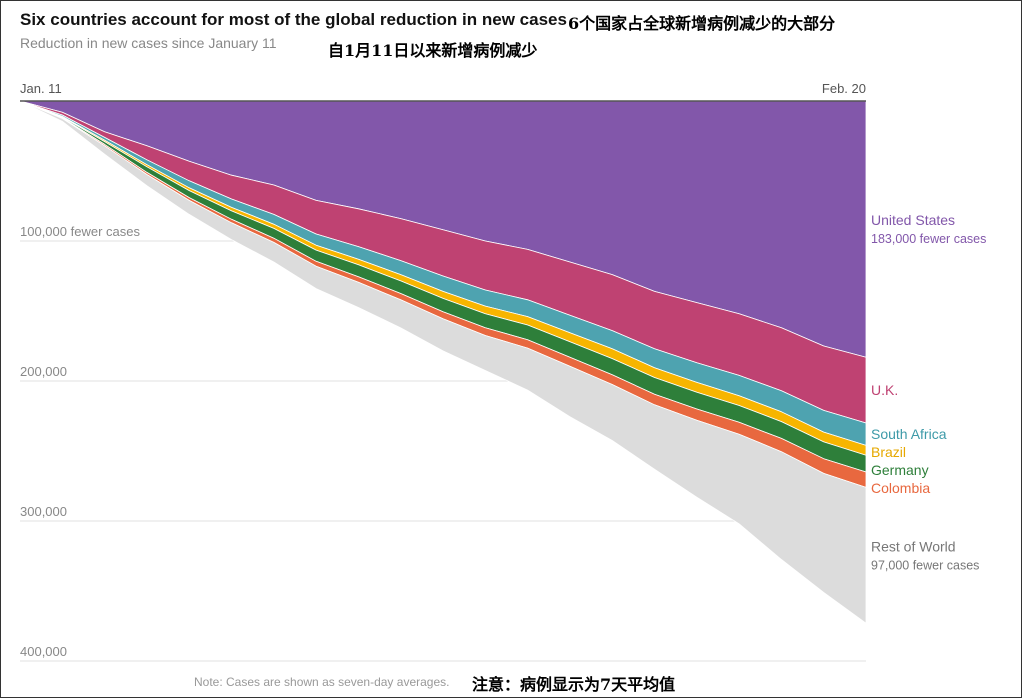 This screenshot has height=700, width=1024. I want to click on series-label-rest-of-world: Rest of World, so click(913, 546).